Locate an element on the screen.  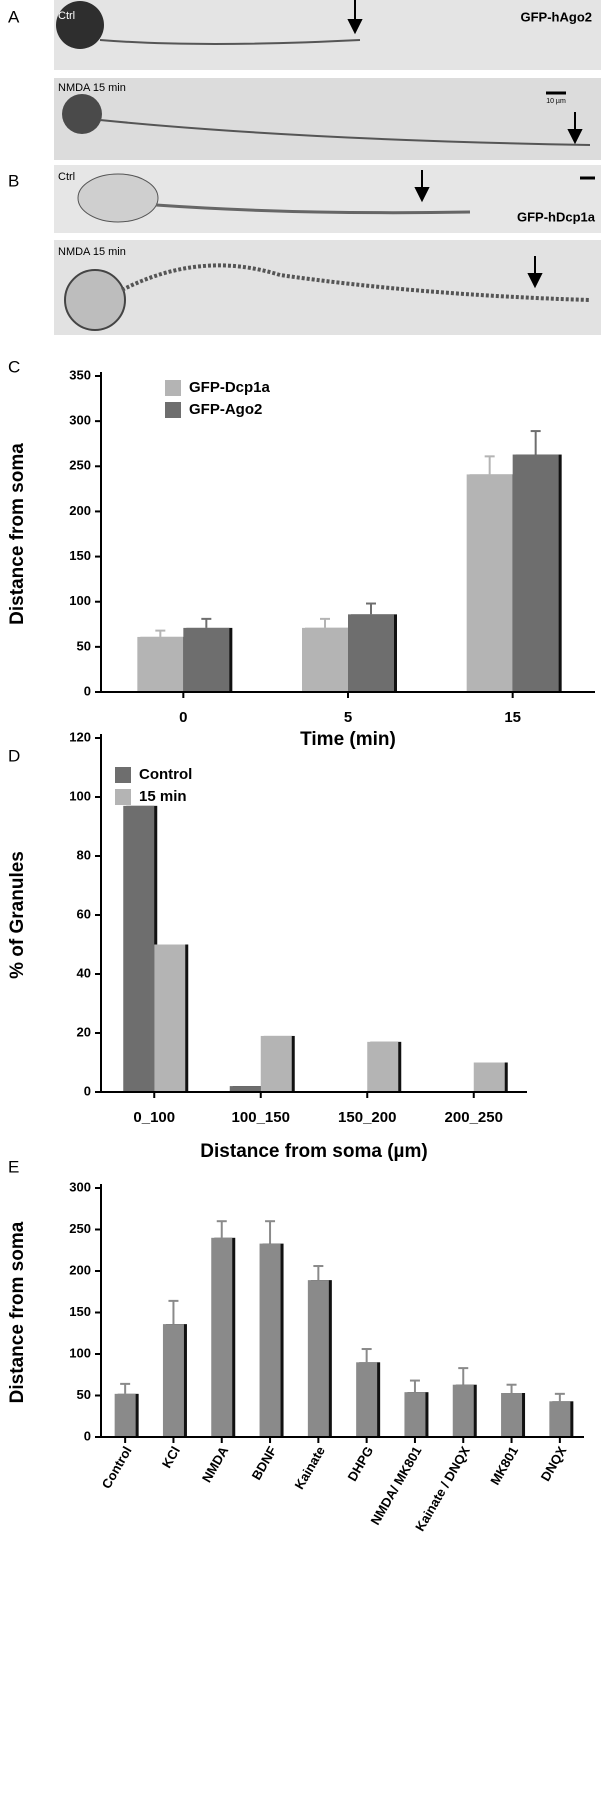
x-tick-label: 100_150 is located at coordinates (261, 1117).